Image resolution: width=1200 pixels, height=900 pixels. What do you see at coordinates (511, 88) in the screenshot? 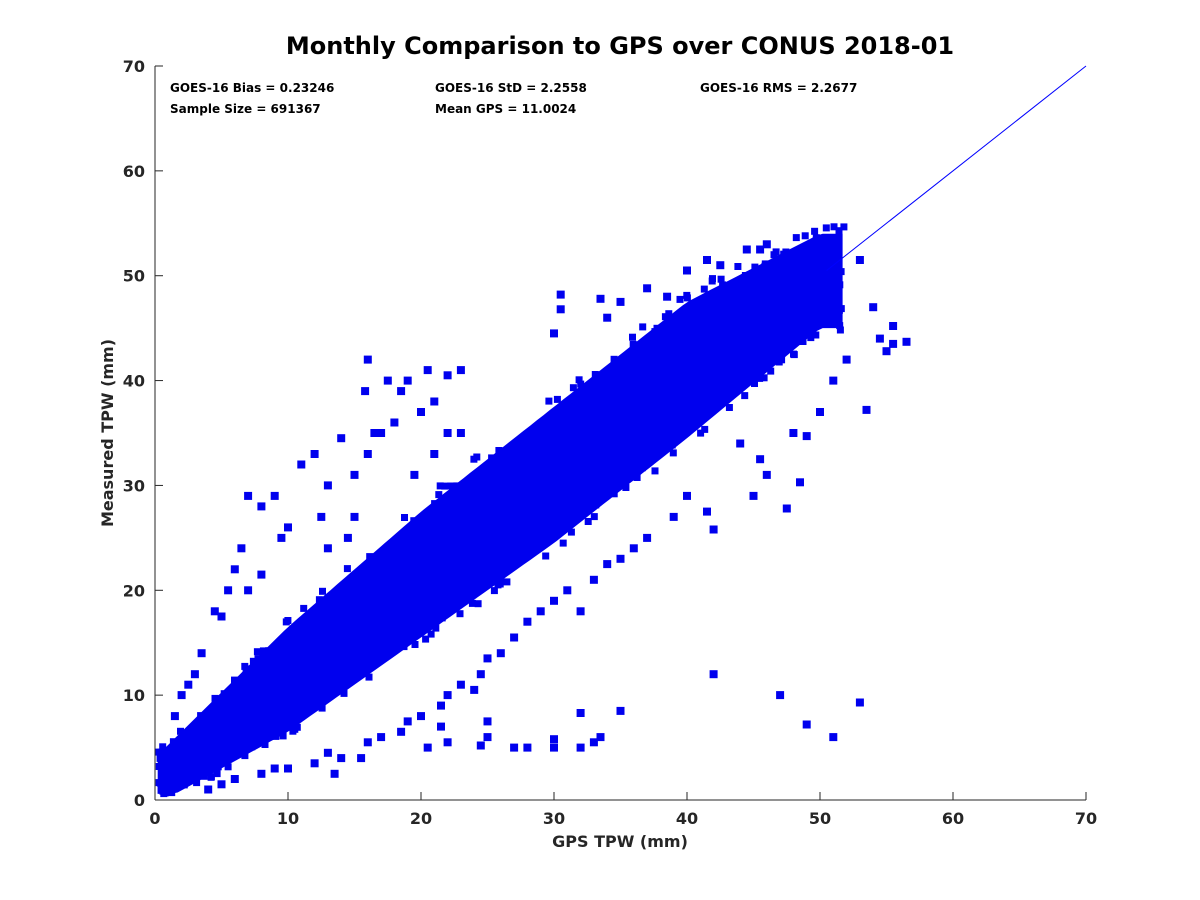
I see `annotation-std: GOES-16 StD = 2.2558` at bounding box center [511, 88].